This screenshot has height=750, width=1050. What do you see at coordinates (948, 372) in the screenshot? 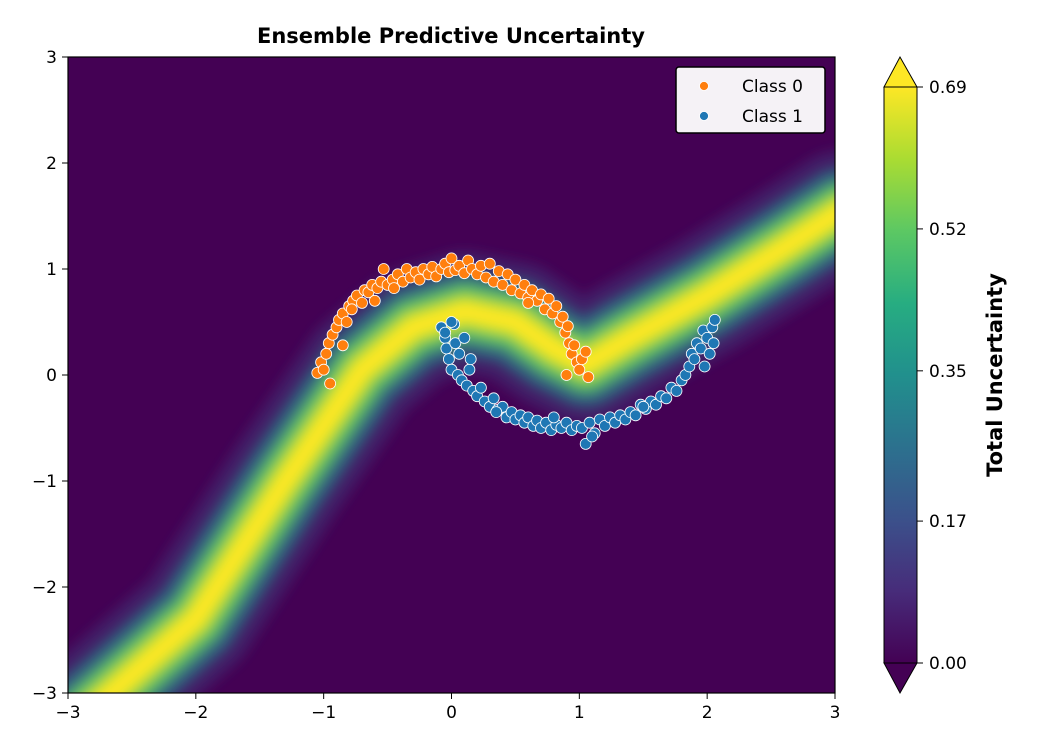
I see `colorbar-tick-label: 0.35` at bounding box center [948, 372].